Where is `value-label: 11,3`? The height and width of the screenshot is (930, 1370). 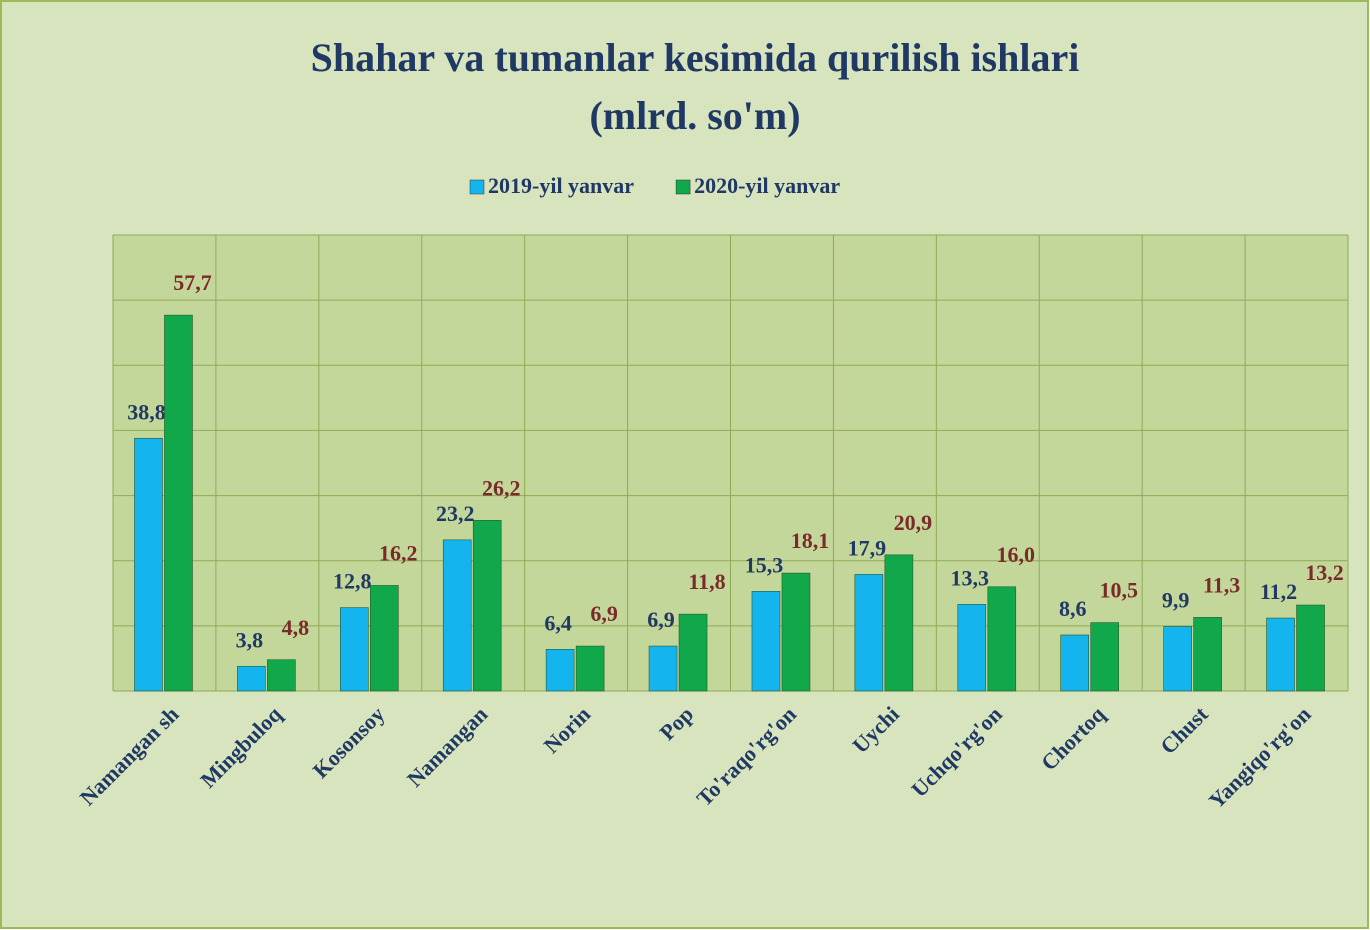
value-label: 11,3 is located at coordinates (1221, 584).